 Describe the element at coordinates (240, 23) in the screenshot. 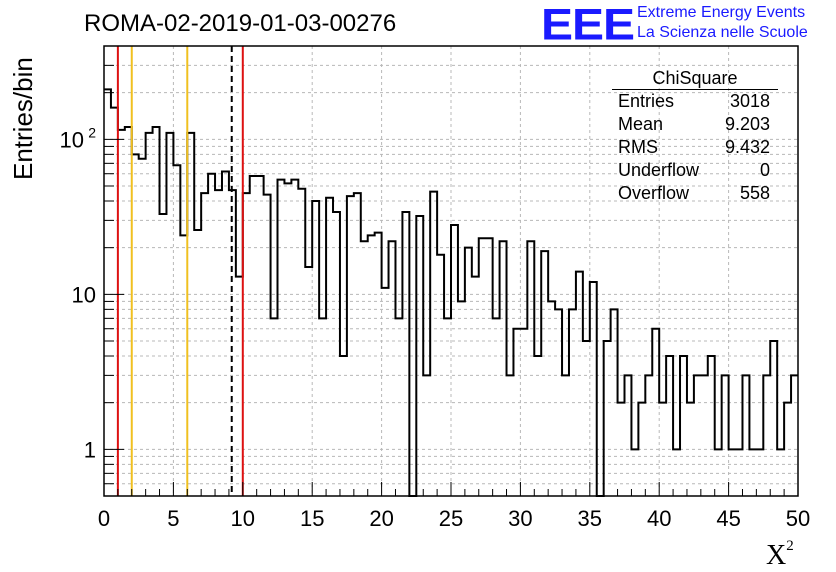

I see `chart-title: ROMA-02-2019-01-03-00276` at that location.